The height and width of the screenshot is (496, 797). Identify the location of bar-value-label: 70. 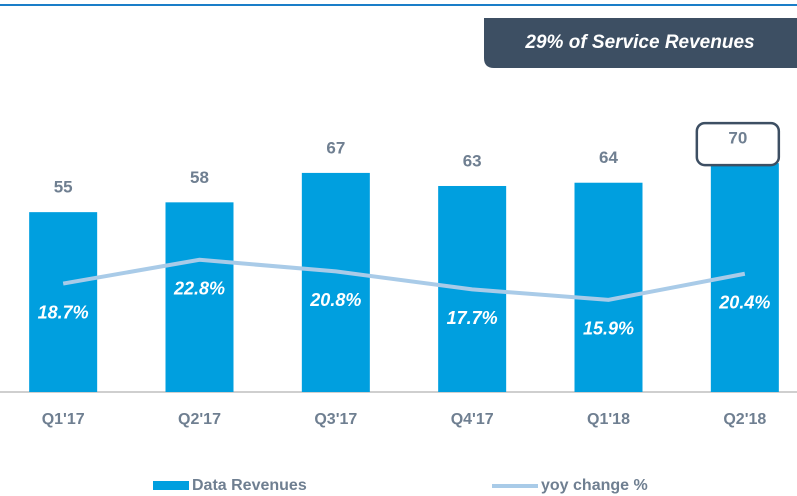
(737, 138).